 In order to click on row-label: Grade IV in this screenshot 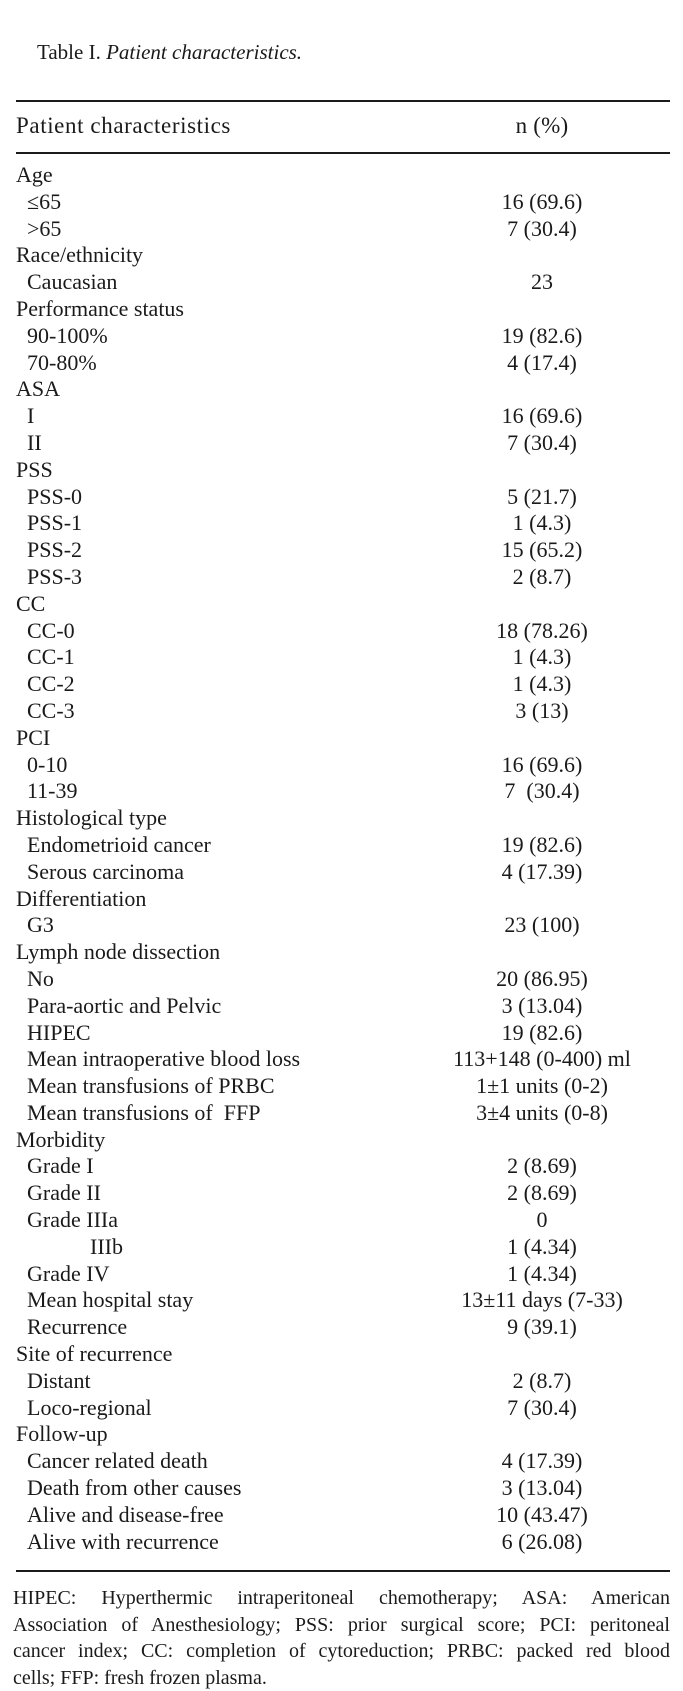, I will do `click(68, 1273)`.